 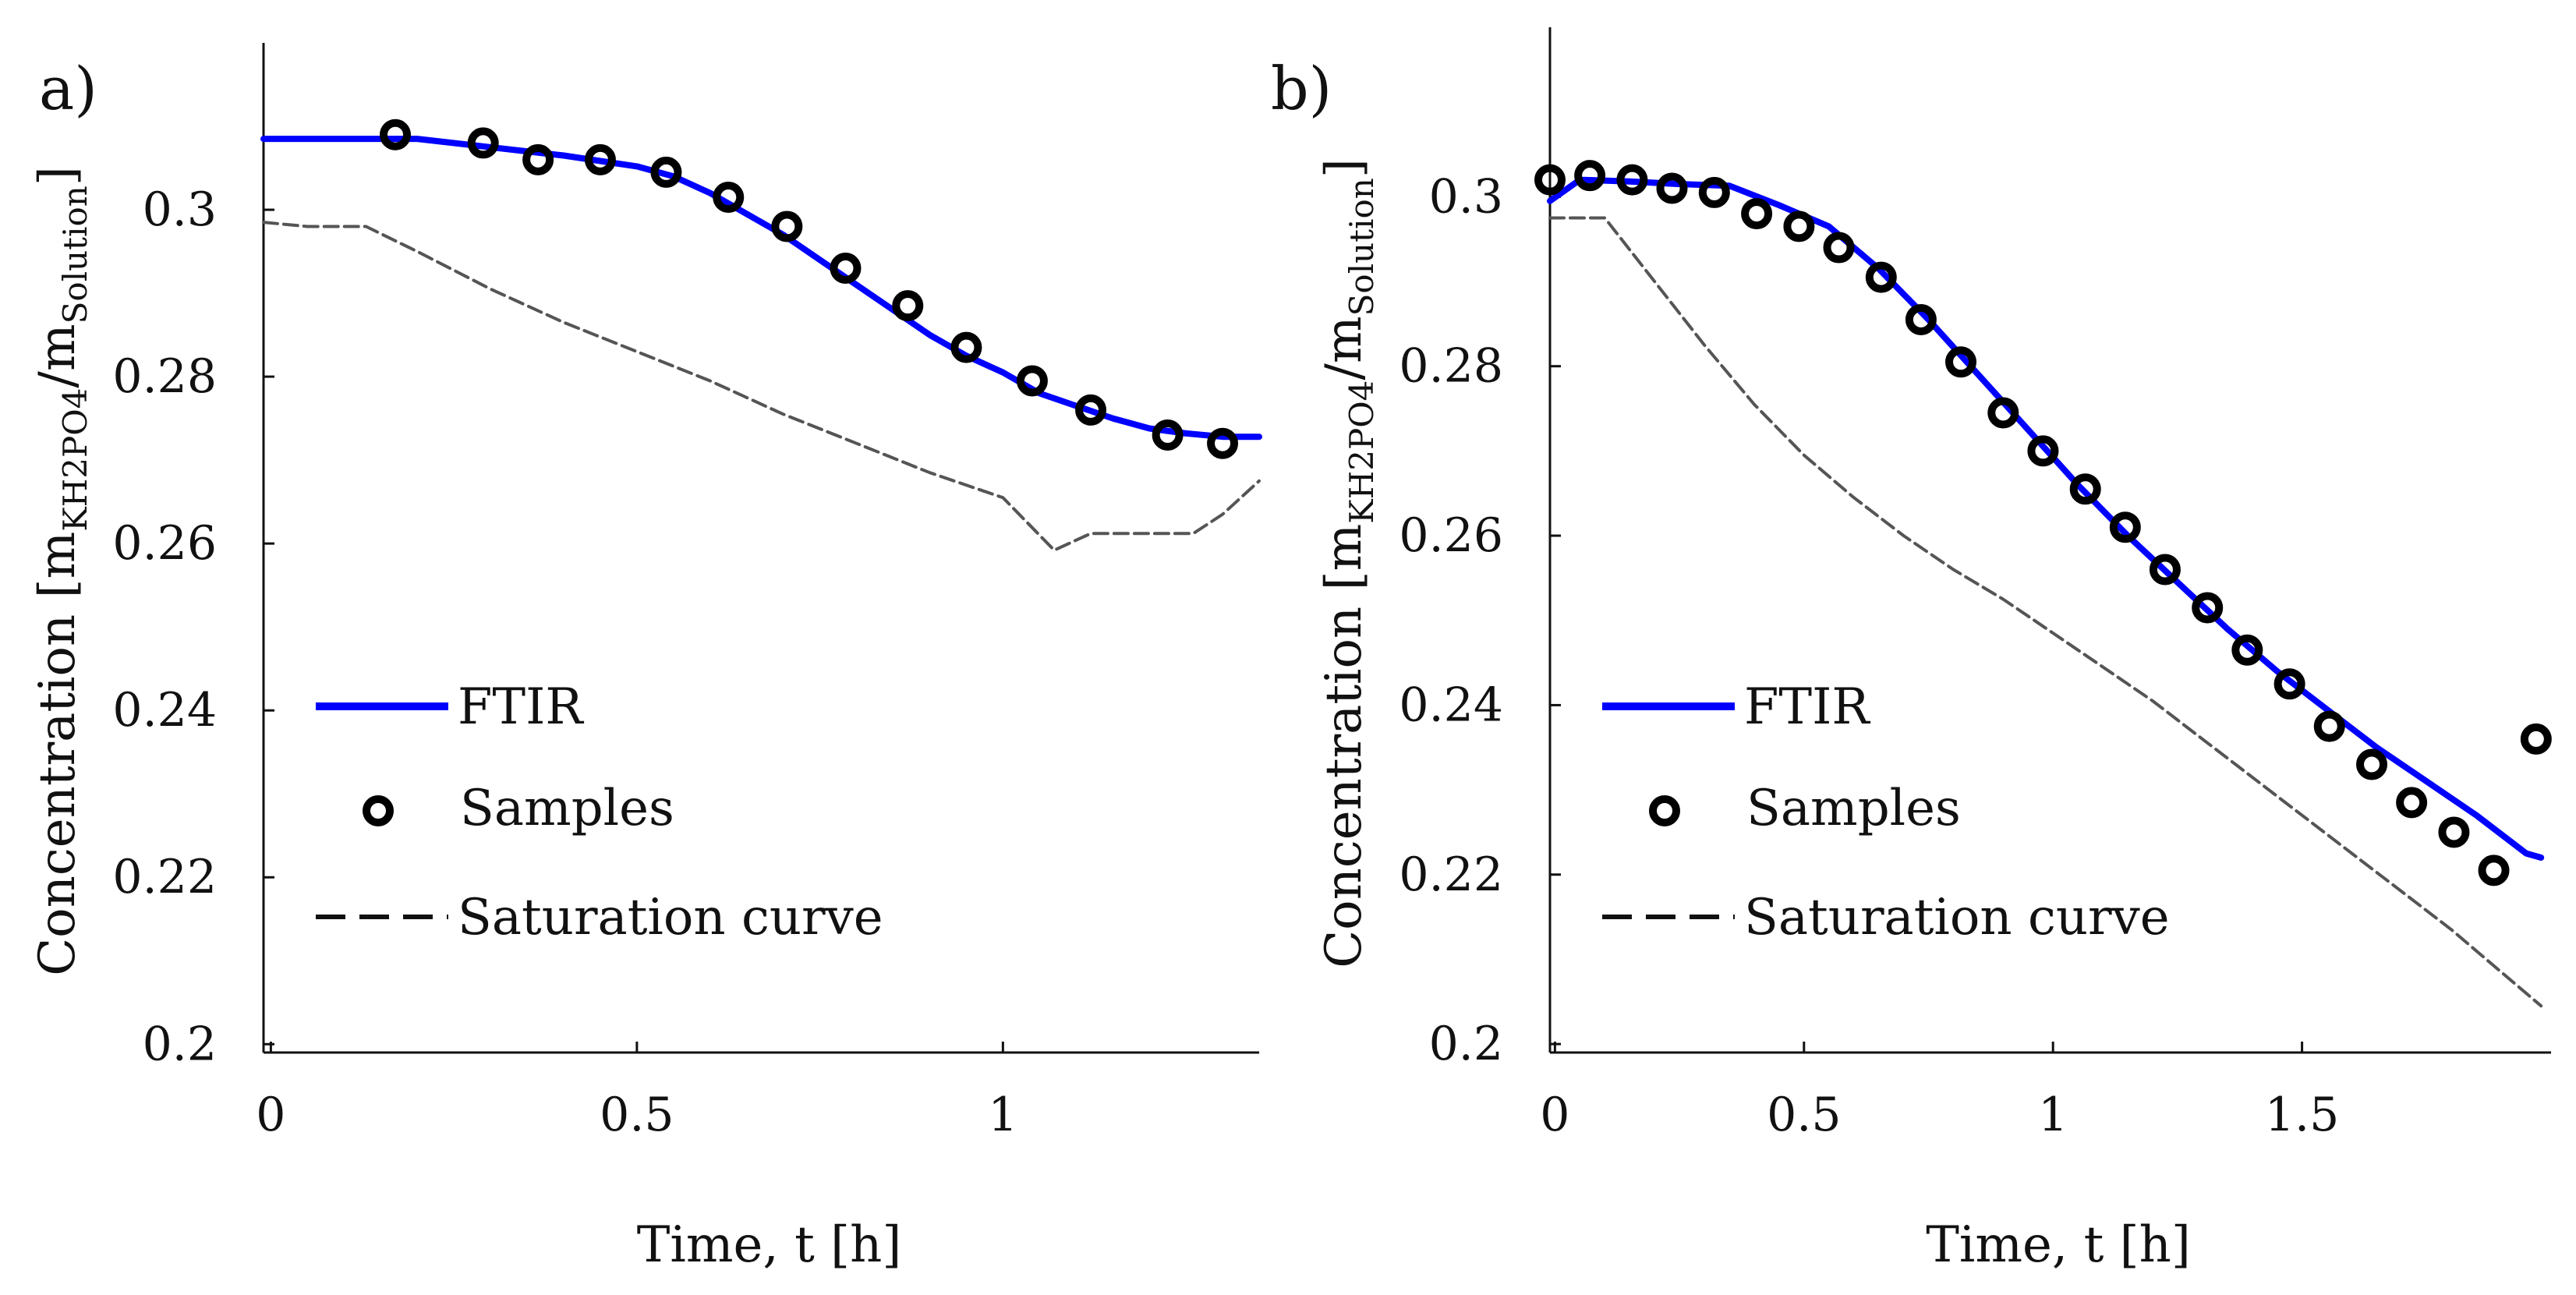 What do you see at coordinates (521, 707) in the screenshot?
I see `panel-a-legend-label-ftir: FTIR` at bounding box center [521, 707].